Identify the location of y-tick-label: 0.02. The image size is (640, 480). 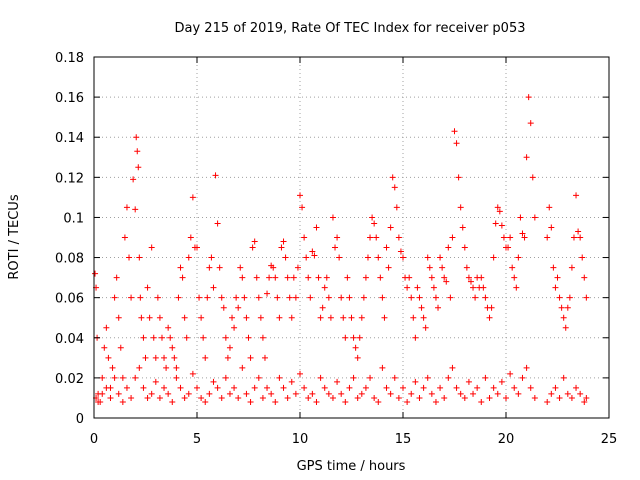
(69, 379).